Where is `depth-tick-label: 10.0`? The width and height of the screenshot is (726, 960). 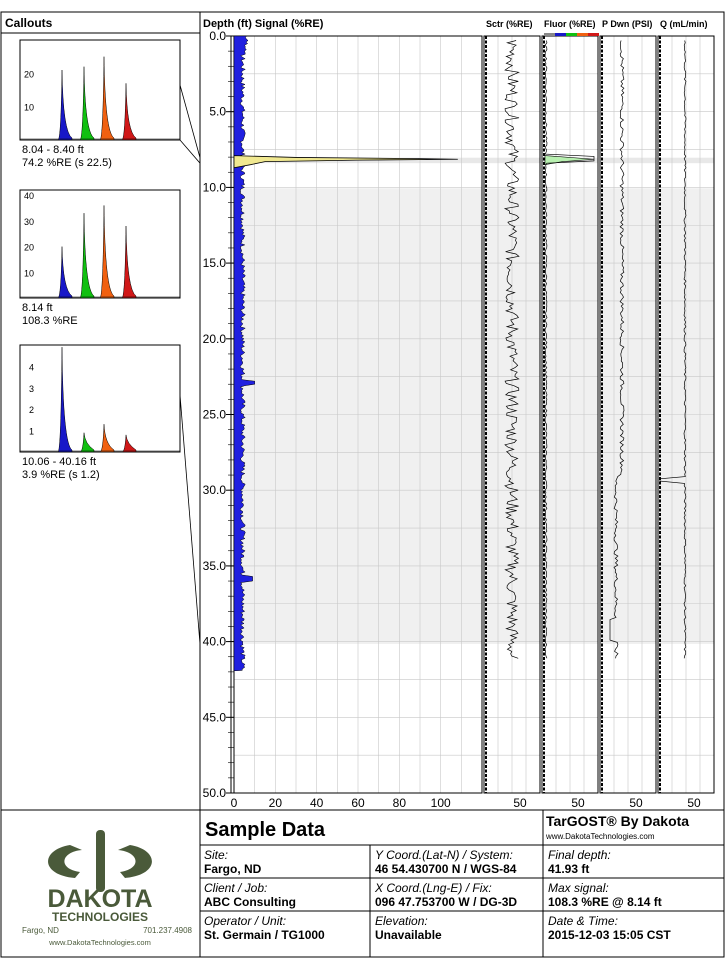 depth-tick-label: 10.0 is located at coordinates (215, 187).